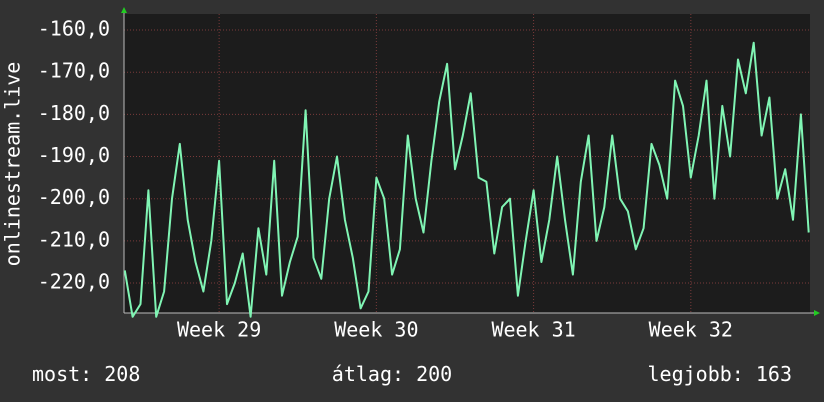  I want to click on x-tick-label: Week 32, so click(691, 330).